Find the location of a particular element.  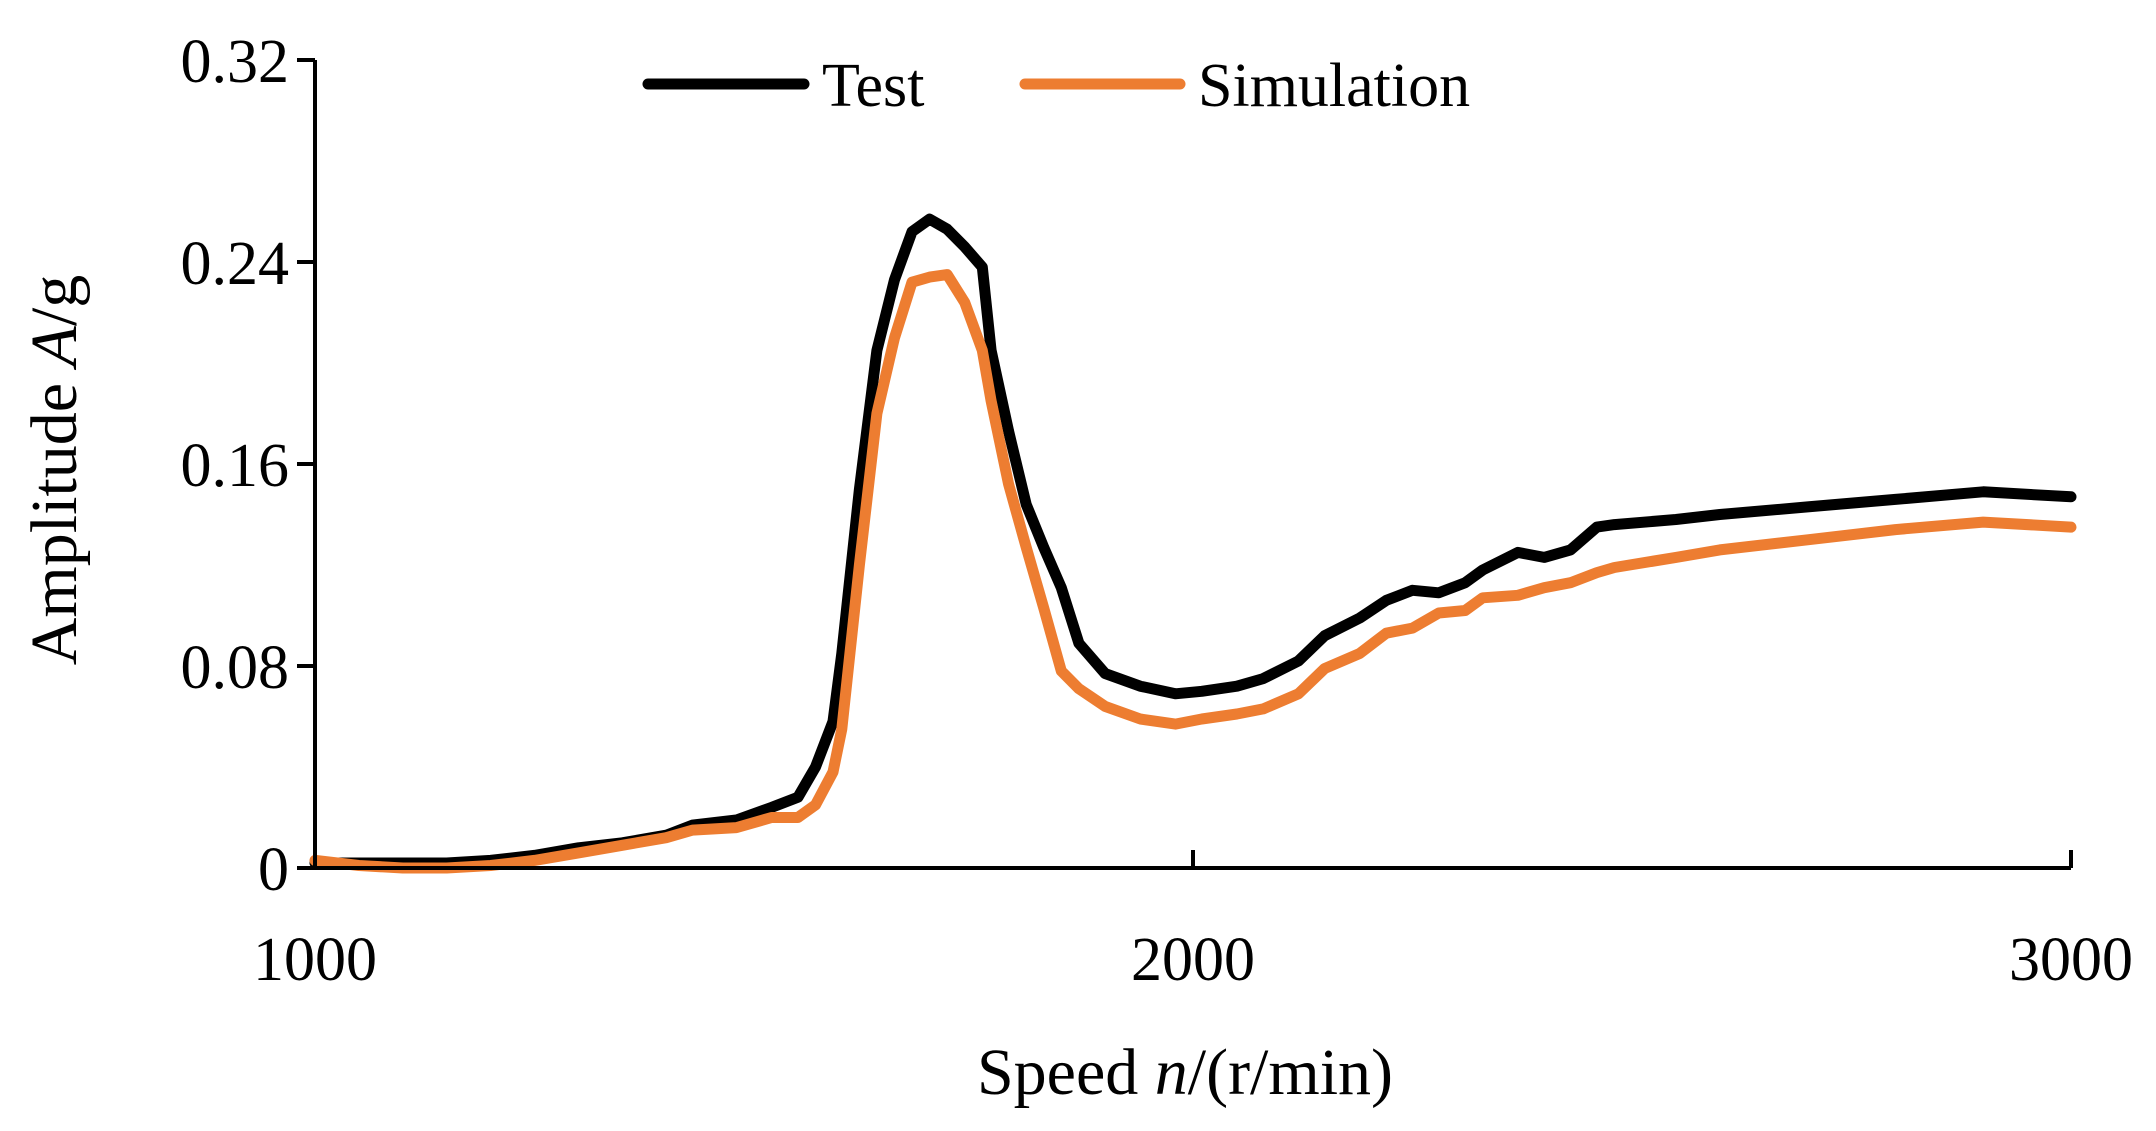

x-axis-ticks: 1000 2000 3000 is located at coordinates (1193, 922).